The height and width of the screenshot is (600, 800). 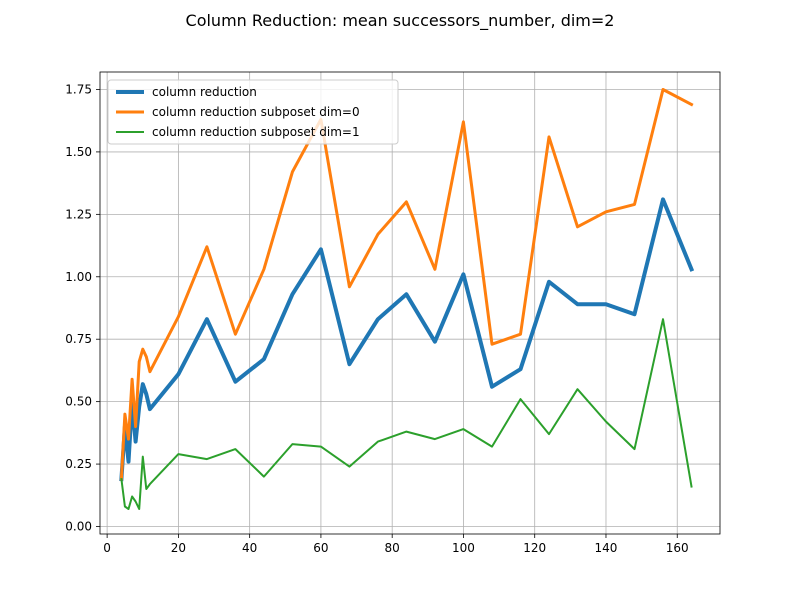 I want to click on legend-label-0: column reduction, so click(x=204, y=92).